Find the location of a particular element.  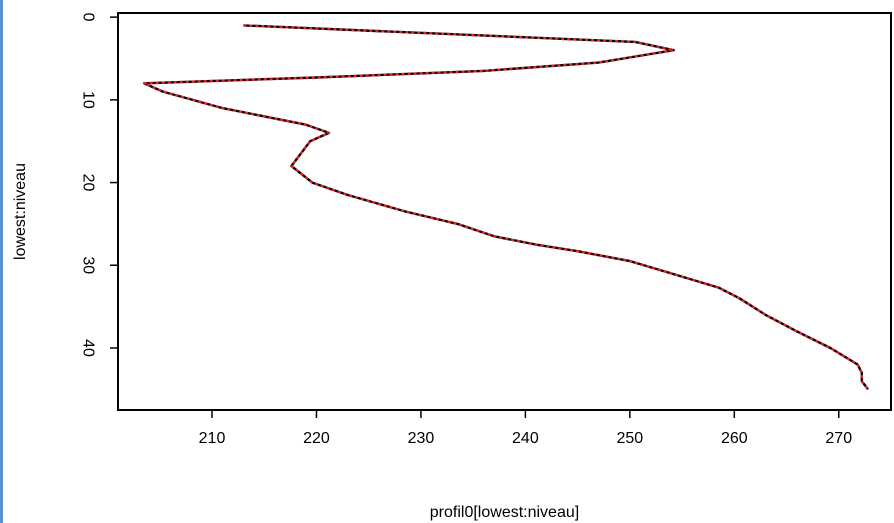

y-axis: 0 10 20 30 40 is located at coordinates (98, 185).